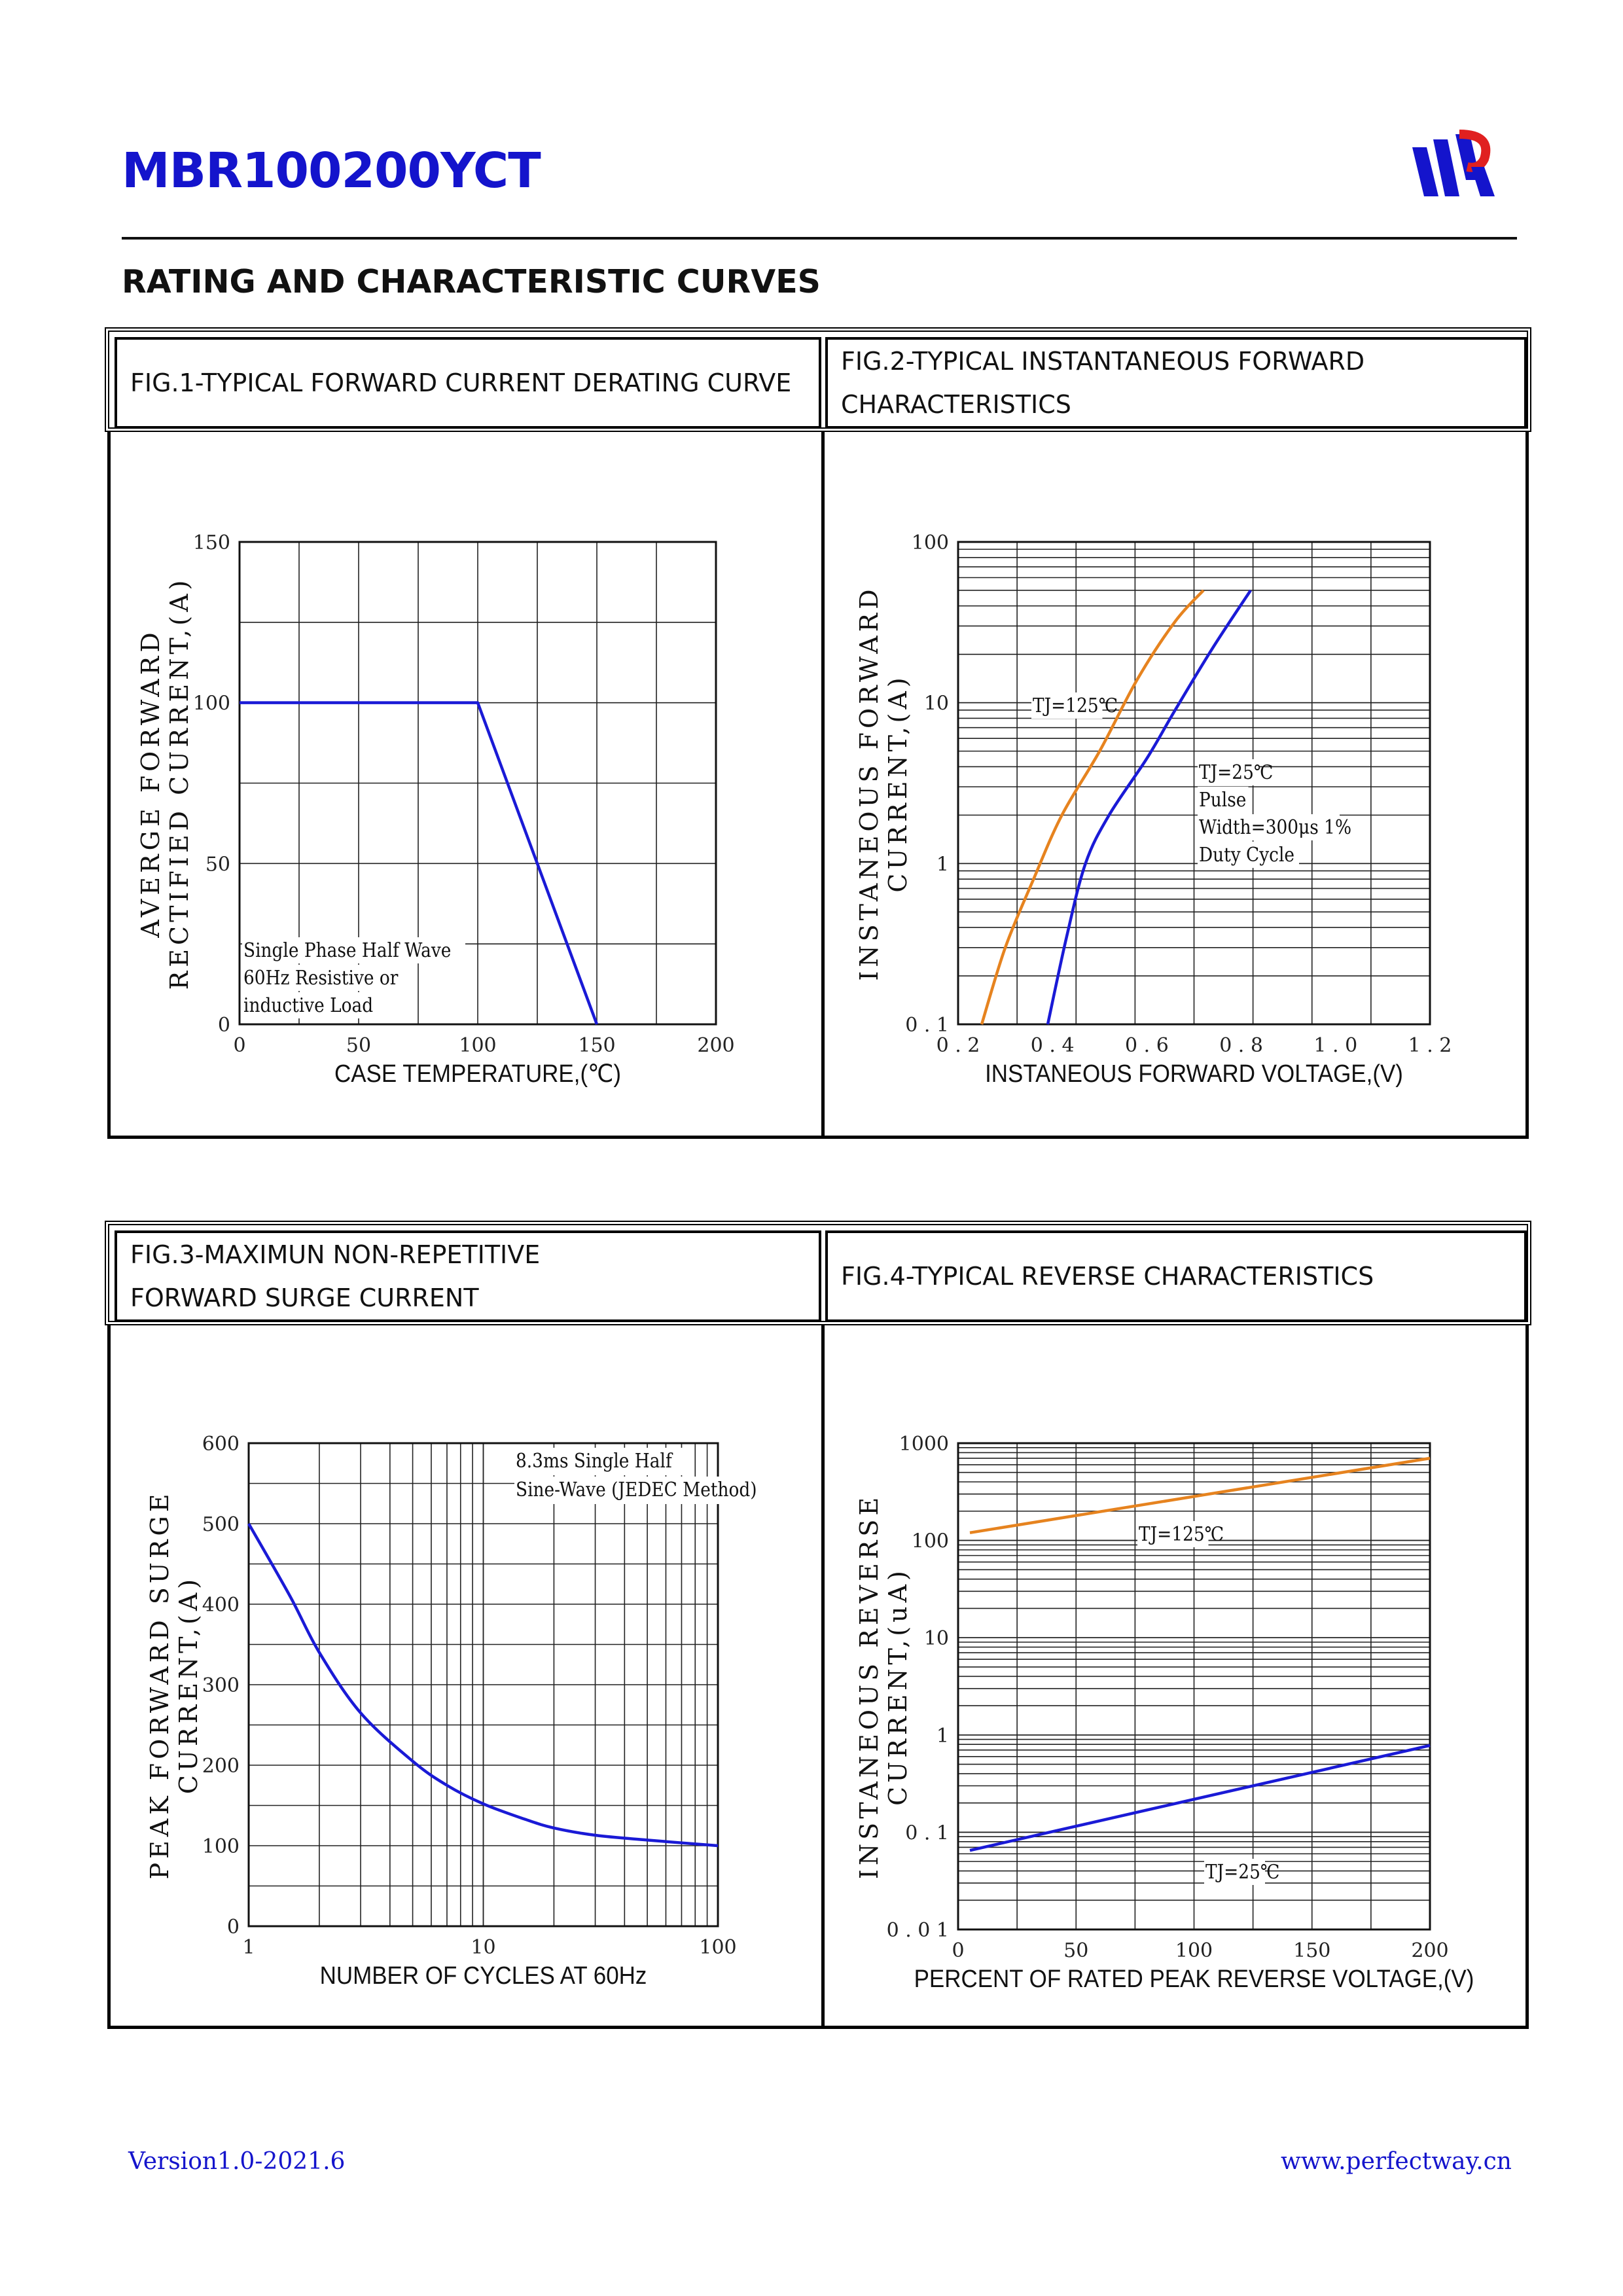  I want to click on chart-2-grid, so click(1194, 783).